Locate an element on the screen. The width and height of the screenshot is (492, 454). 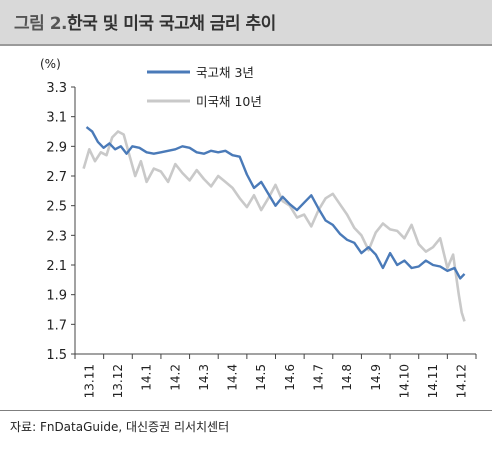
y-tick-label: 2.9 is located at coordinates (56, 147).